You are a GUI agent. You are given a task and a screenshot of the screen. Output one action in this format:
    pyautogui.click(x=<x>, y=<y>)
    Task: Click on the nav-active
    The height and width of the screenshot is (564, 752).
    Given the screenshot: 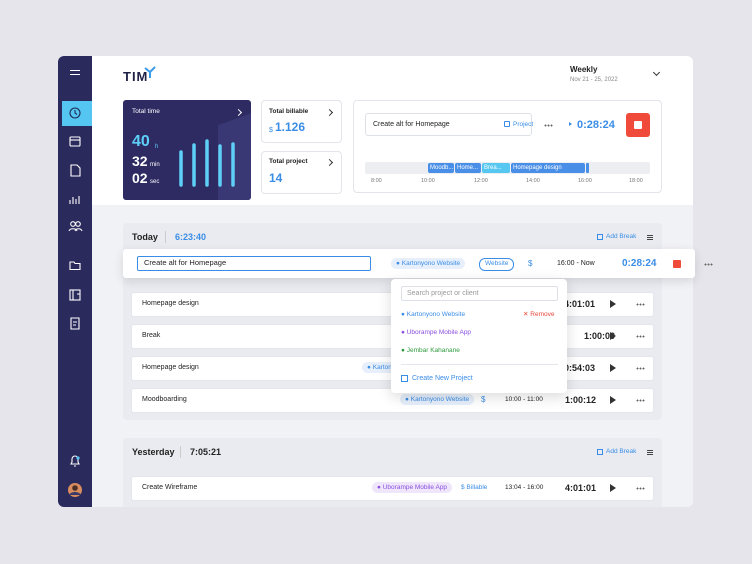 What is the action you would take?
    pyautogui.click(x=77, y=113)
    